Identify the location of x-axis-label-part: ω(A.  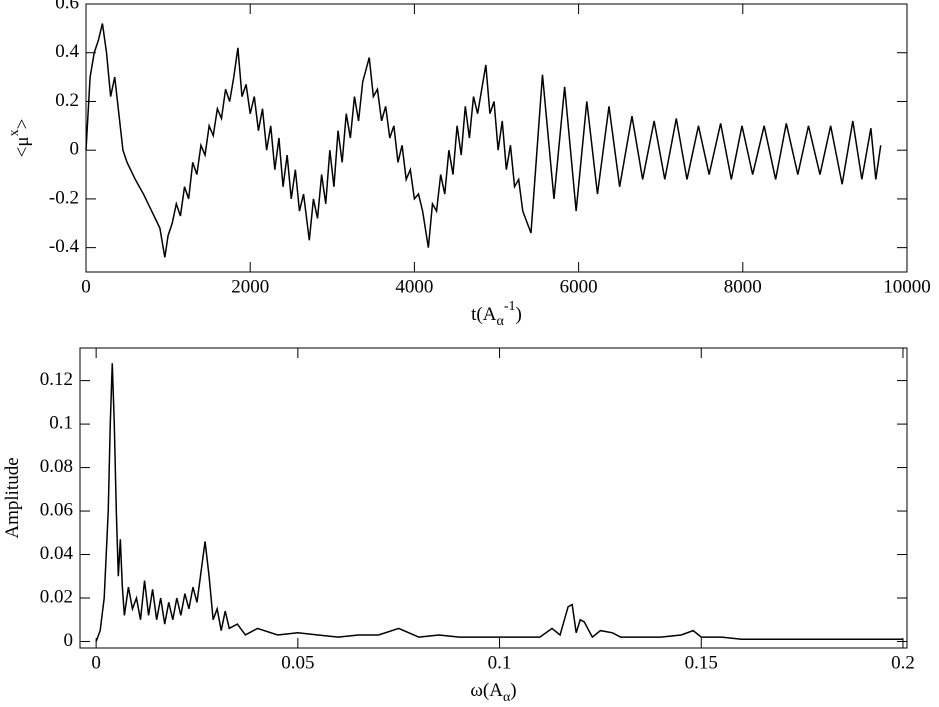
(486, 690).